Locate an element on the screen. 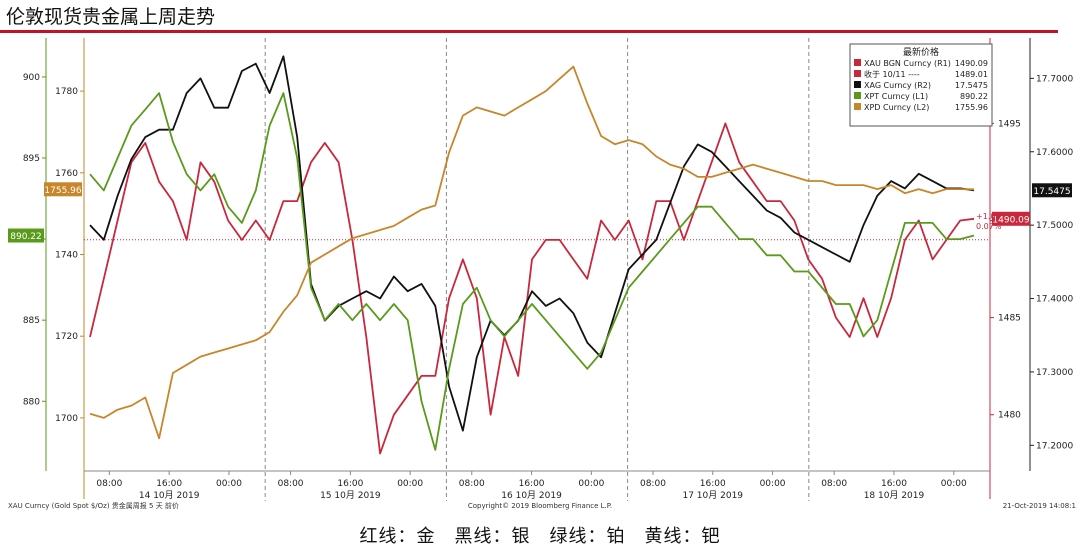 The height and width of the screenshot is (552, 1080). tick-label-r2: 17.2000 is located at coordinates (1054, 446).